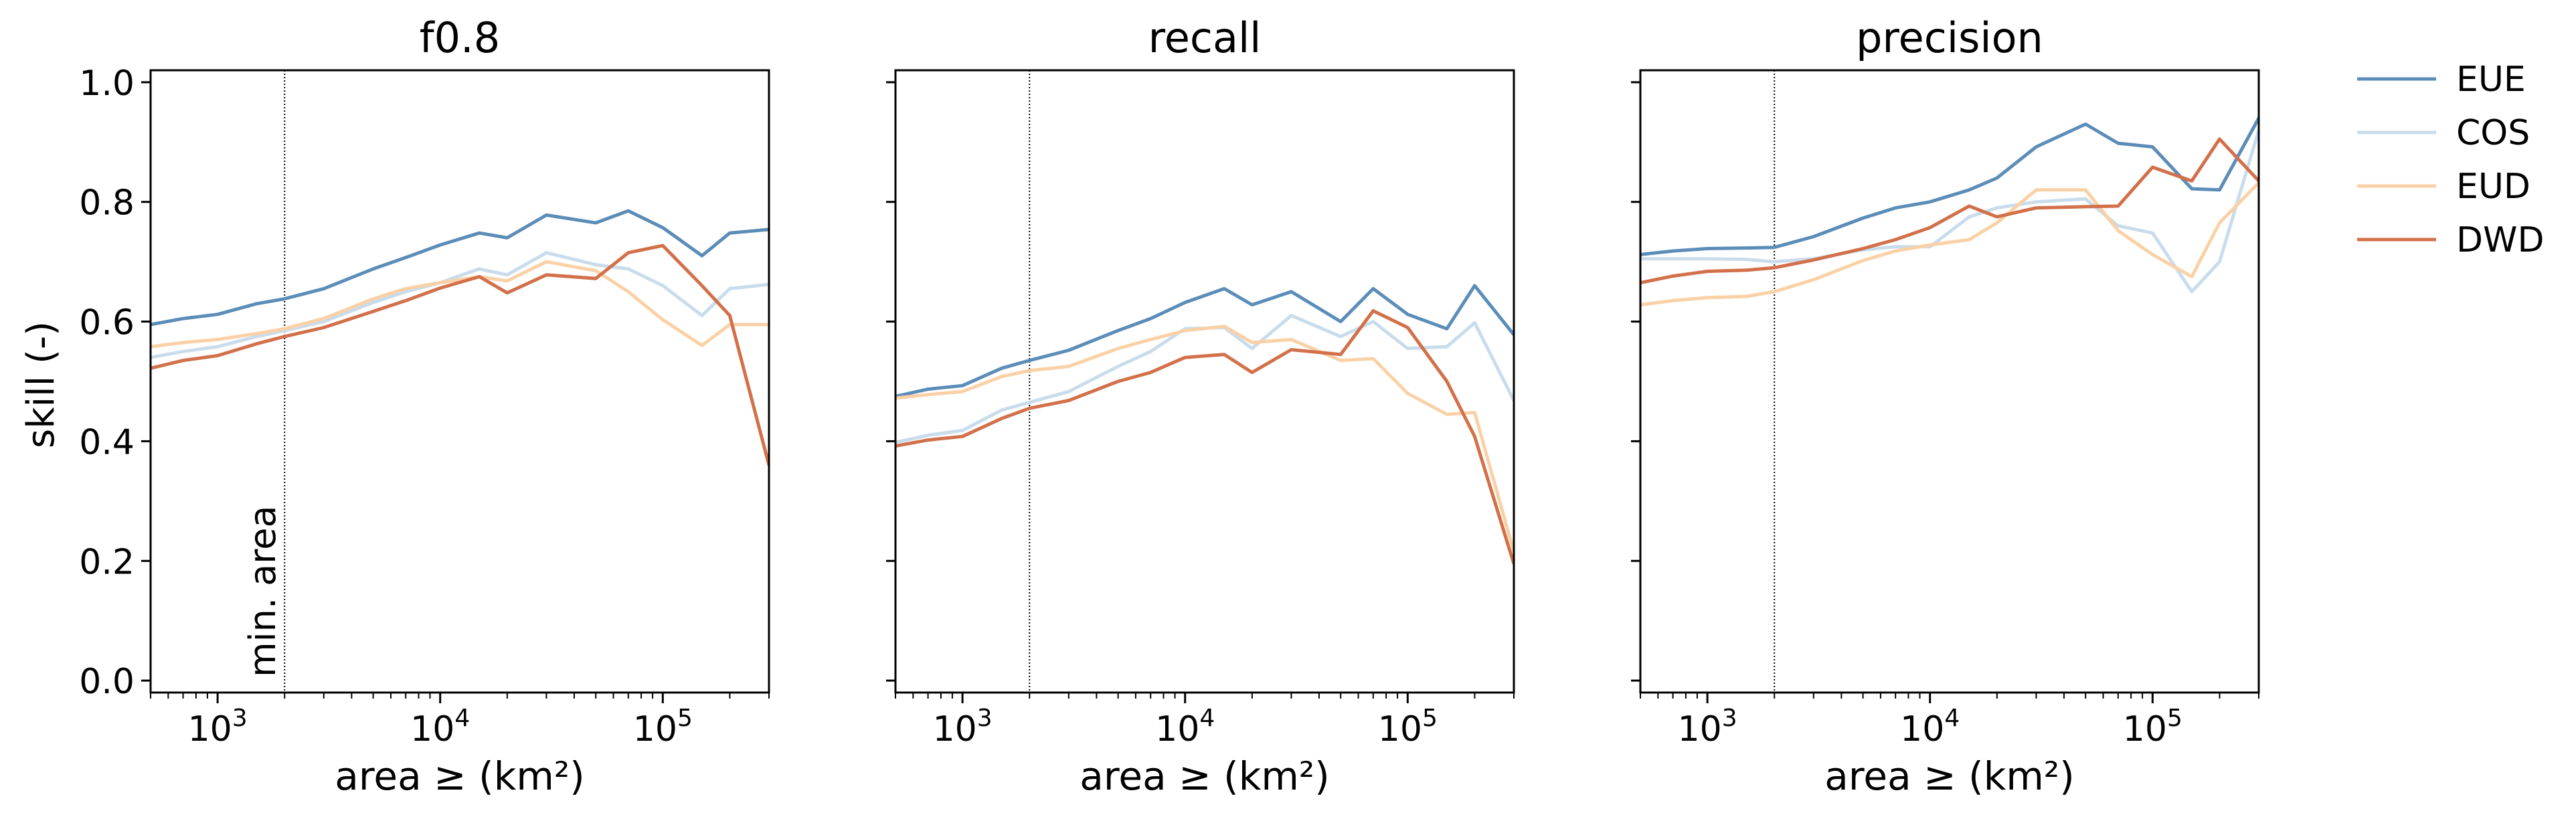  What do you see at coordinates (107, 323) in the screenshot?
I see `y-tick-label: 0.6` at bounding box center [107, 323].